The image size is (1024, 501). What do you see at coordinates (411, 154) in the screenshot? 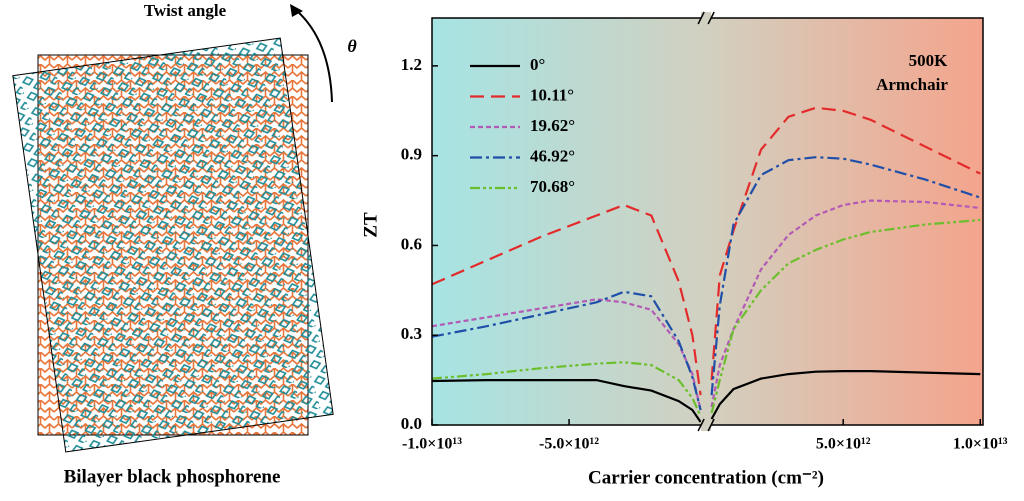
I see `y-tick-label: 0.9` at bounding box center [411, 154].